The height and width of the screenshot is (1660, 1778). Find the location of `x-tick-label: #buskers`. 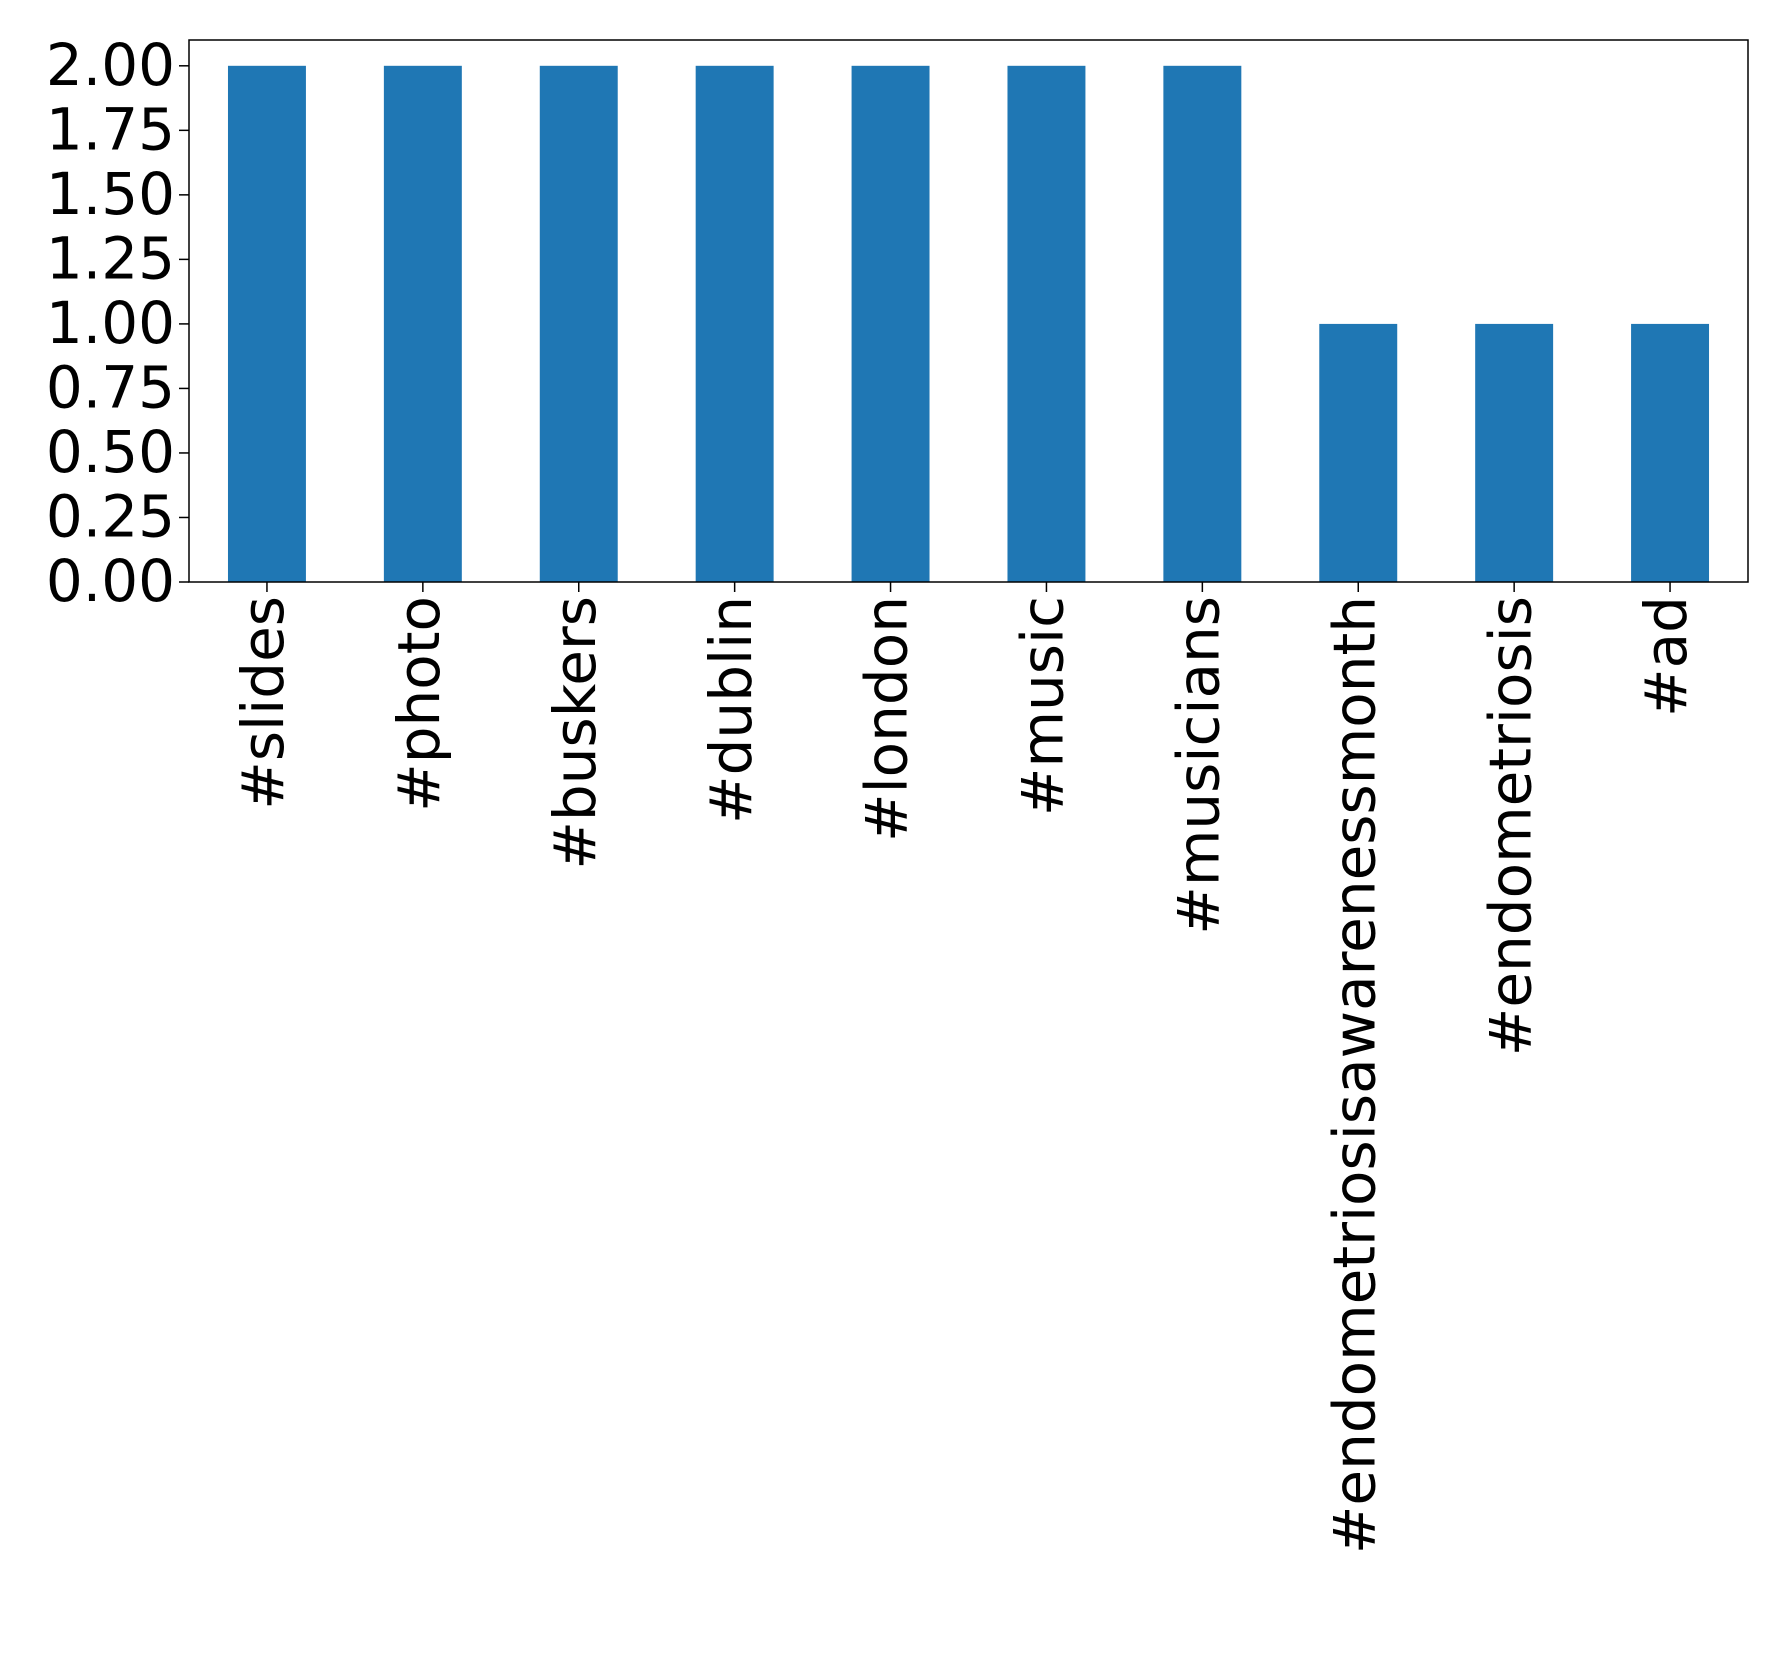

x-tick-label: #buskers is located at coordinates (575, 733).